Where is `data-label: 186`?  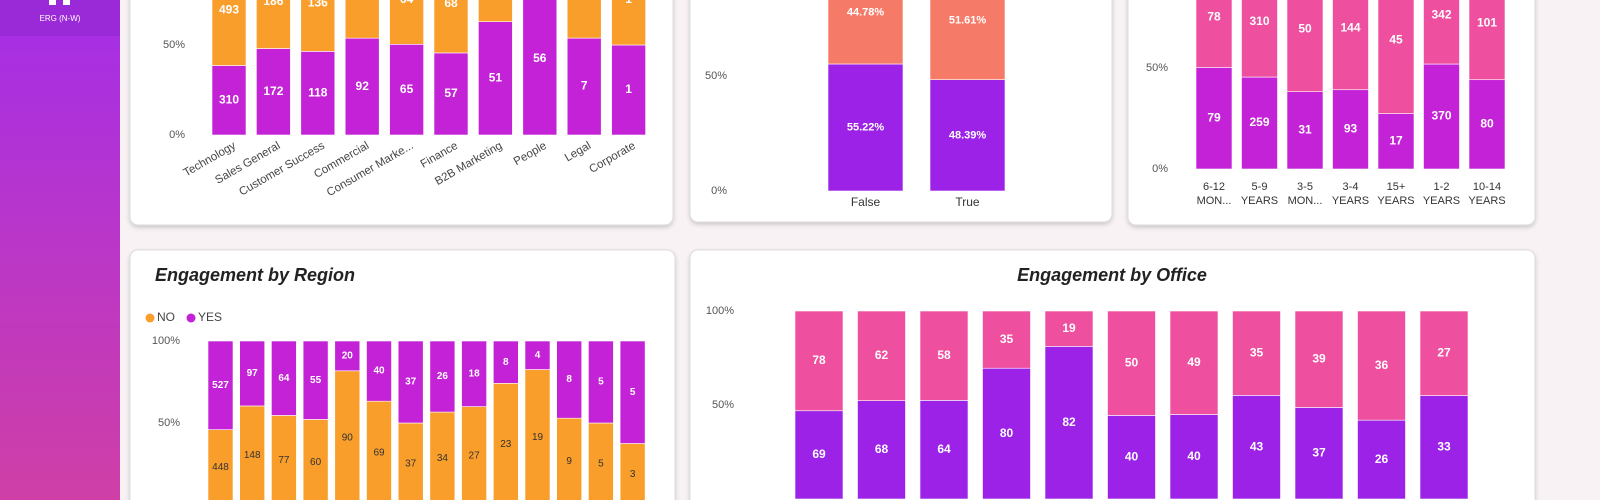
data-label: 186 is located at coordinates (273, 4).